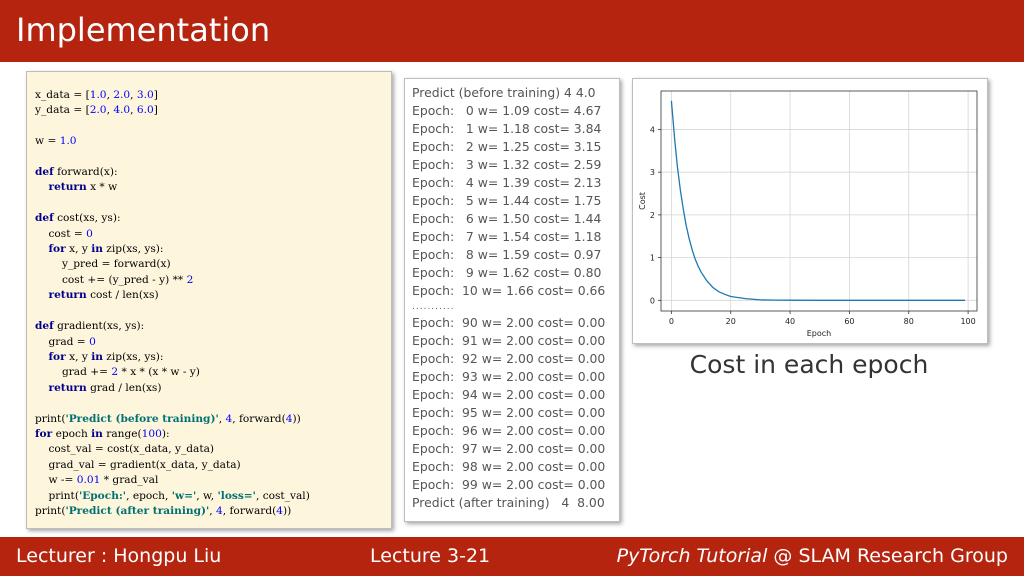  I want to click on code-line: w -= 0.01 * grad_val, so click(103, 480).